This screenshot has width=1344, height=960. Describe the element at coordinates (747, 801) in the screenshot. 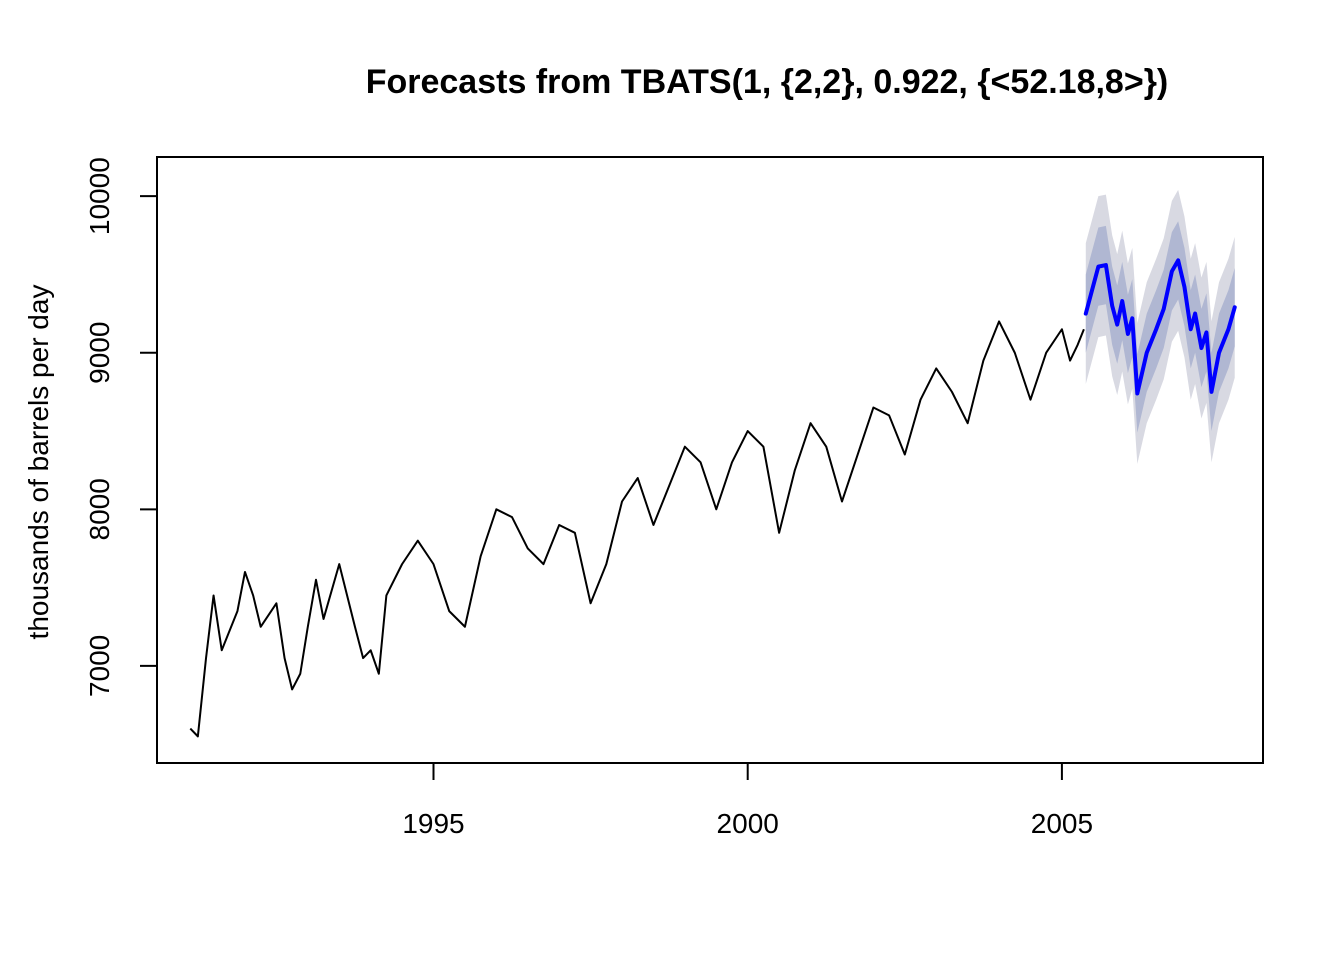

I see `x-axis: 1995 2000 2005` at that location.